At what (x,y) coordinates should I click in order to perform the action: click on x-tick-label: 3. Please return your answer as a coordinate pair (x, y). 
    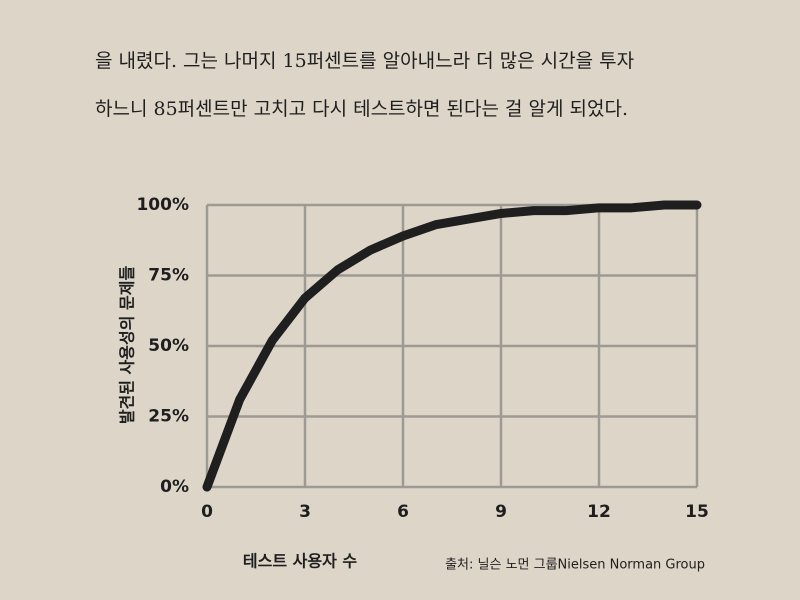
    Looking at the image, I should click on (305, 512).